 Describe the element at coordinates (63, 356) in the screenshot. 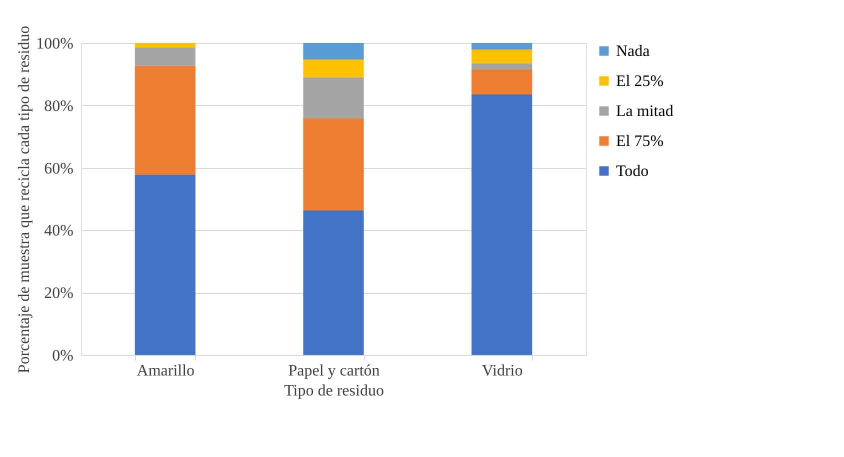

I see `y-tick-label: 0%` at that location.